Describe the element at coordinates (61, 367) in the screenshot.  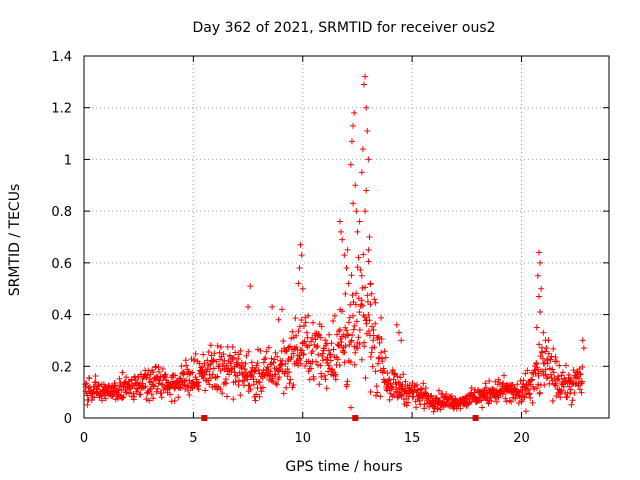
I see `y-tick-label: 0.2` at that location.